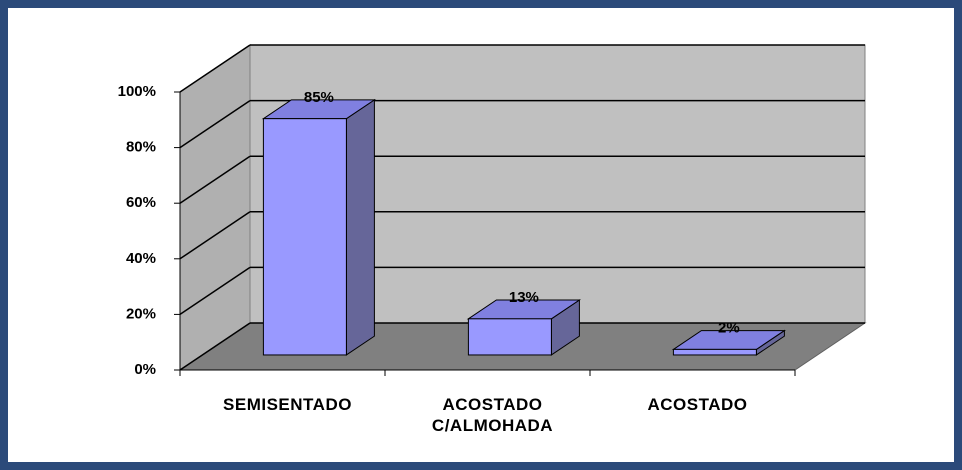 This screenshot has width=962, height=470. What do you see at coordinates (492, 415) in the screenshot?
I see `x-tick-label: ACOSTADO C/ALMOHADA` at bounding box center [492, 415].